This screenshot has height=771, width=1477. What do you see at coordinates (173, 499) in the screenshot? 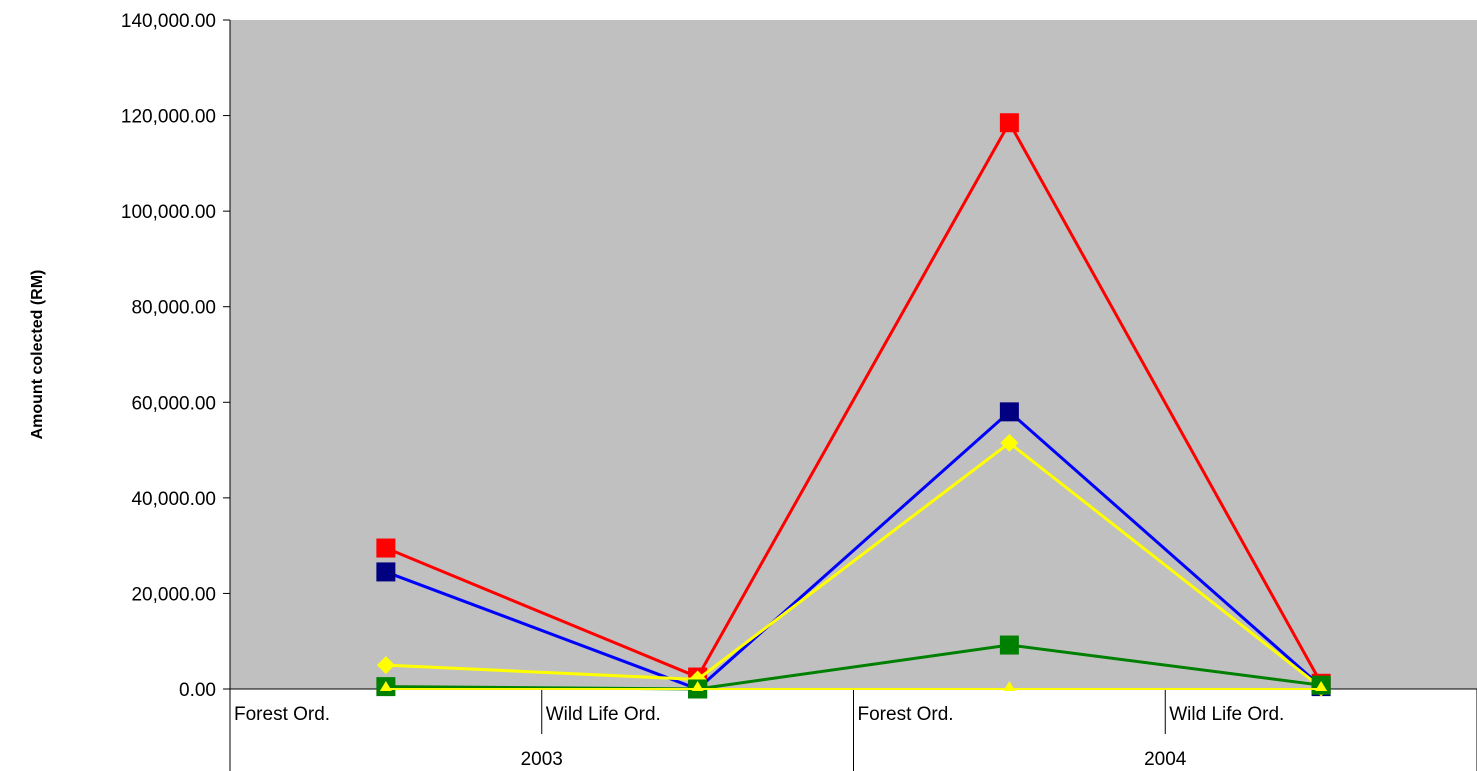
I see `y-tick-label: 40,000.00` at bounding box center [173, 499].